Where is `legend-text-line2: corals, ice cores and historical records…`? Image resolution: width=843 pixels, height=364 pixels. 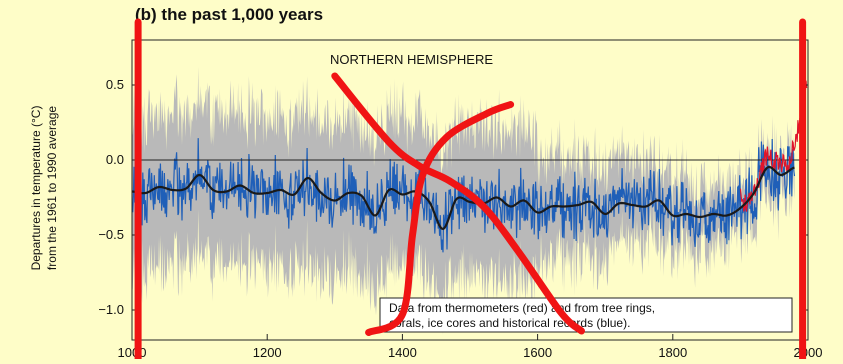
legend-text-line2: corals, ice cores and historical records… is located at coordinates (509, 323).